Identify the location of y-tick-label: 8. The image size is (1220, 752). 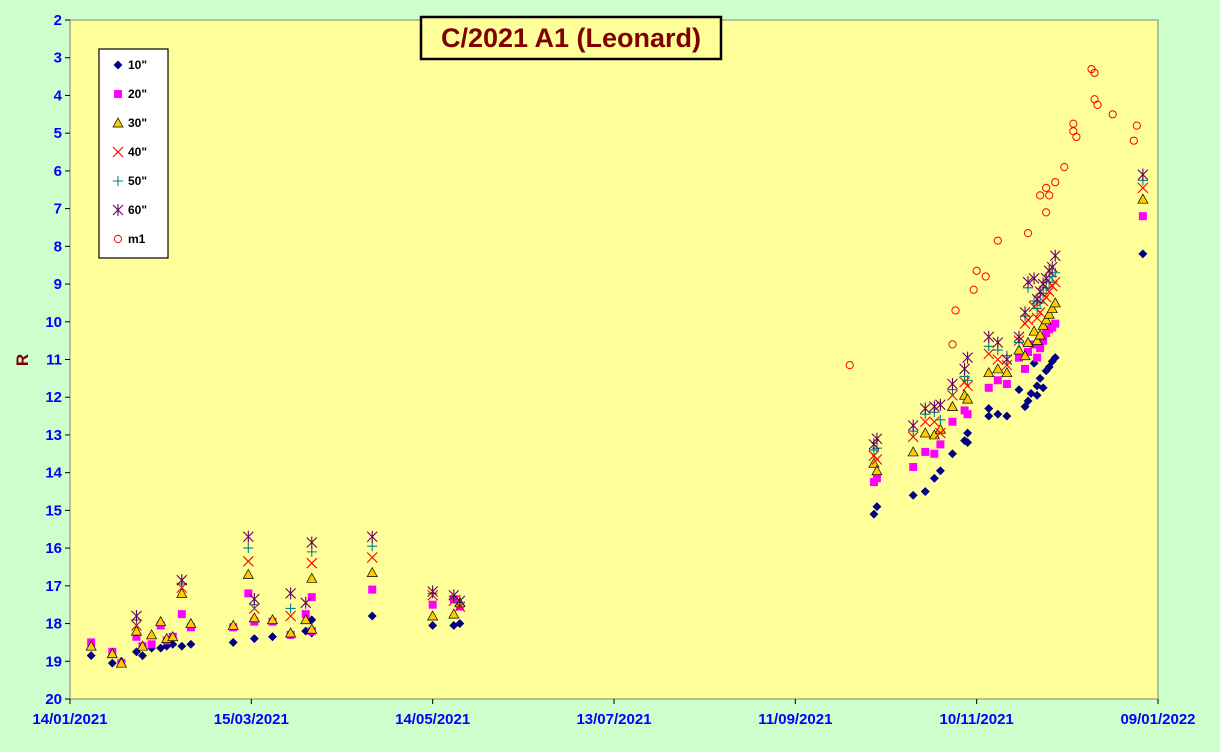
(58, 246).